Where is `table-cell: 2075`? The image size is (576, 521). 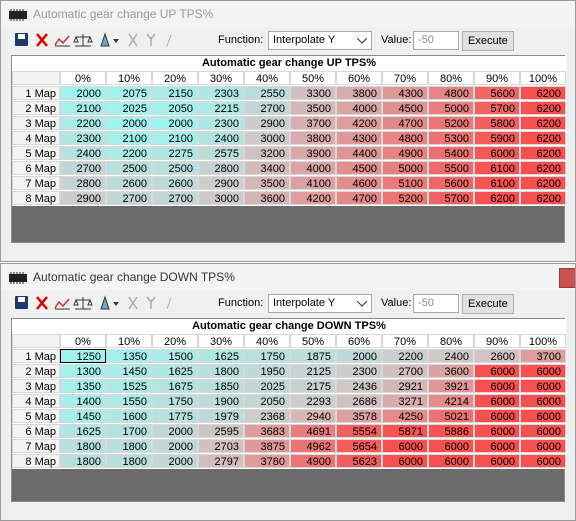 table-cell: 2075 is located at coordinates (129, 93).